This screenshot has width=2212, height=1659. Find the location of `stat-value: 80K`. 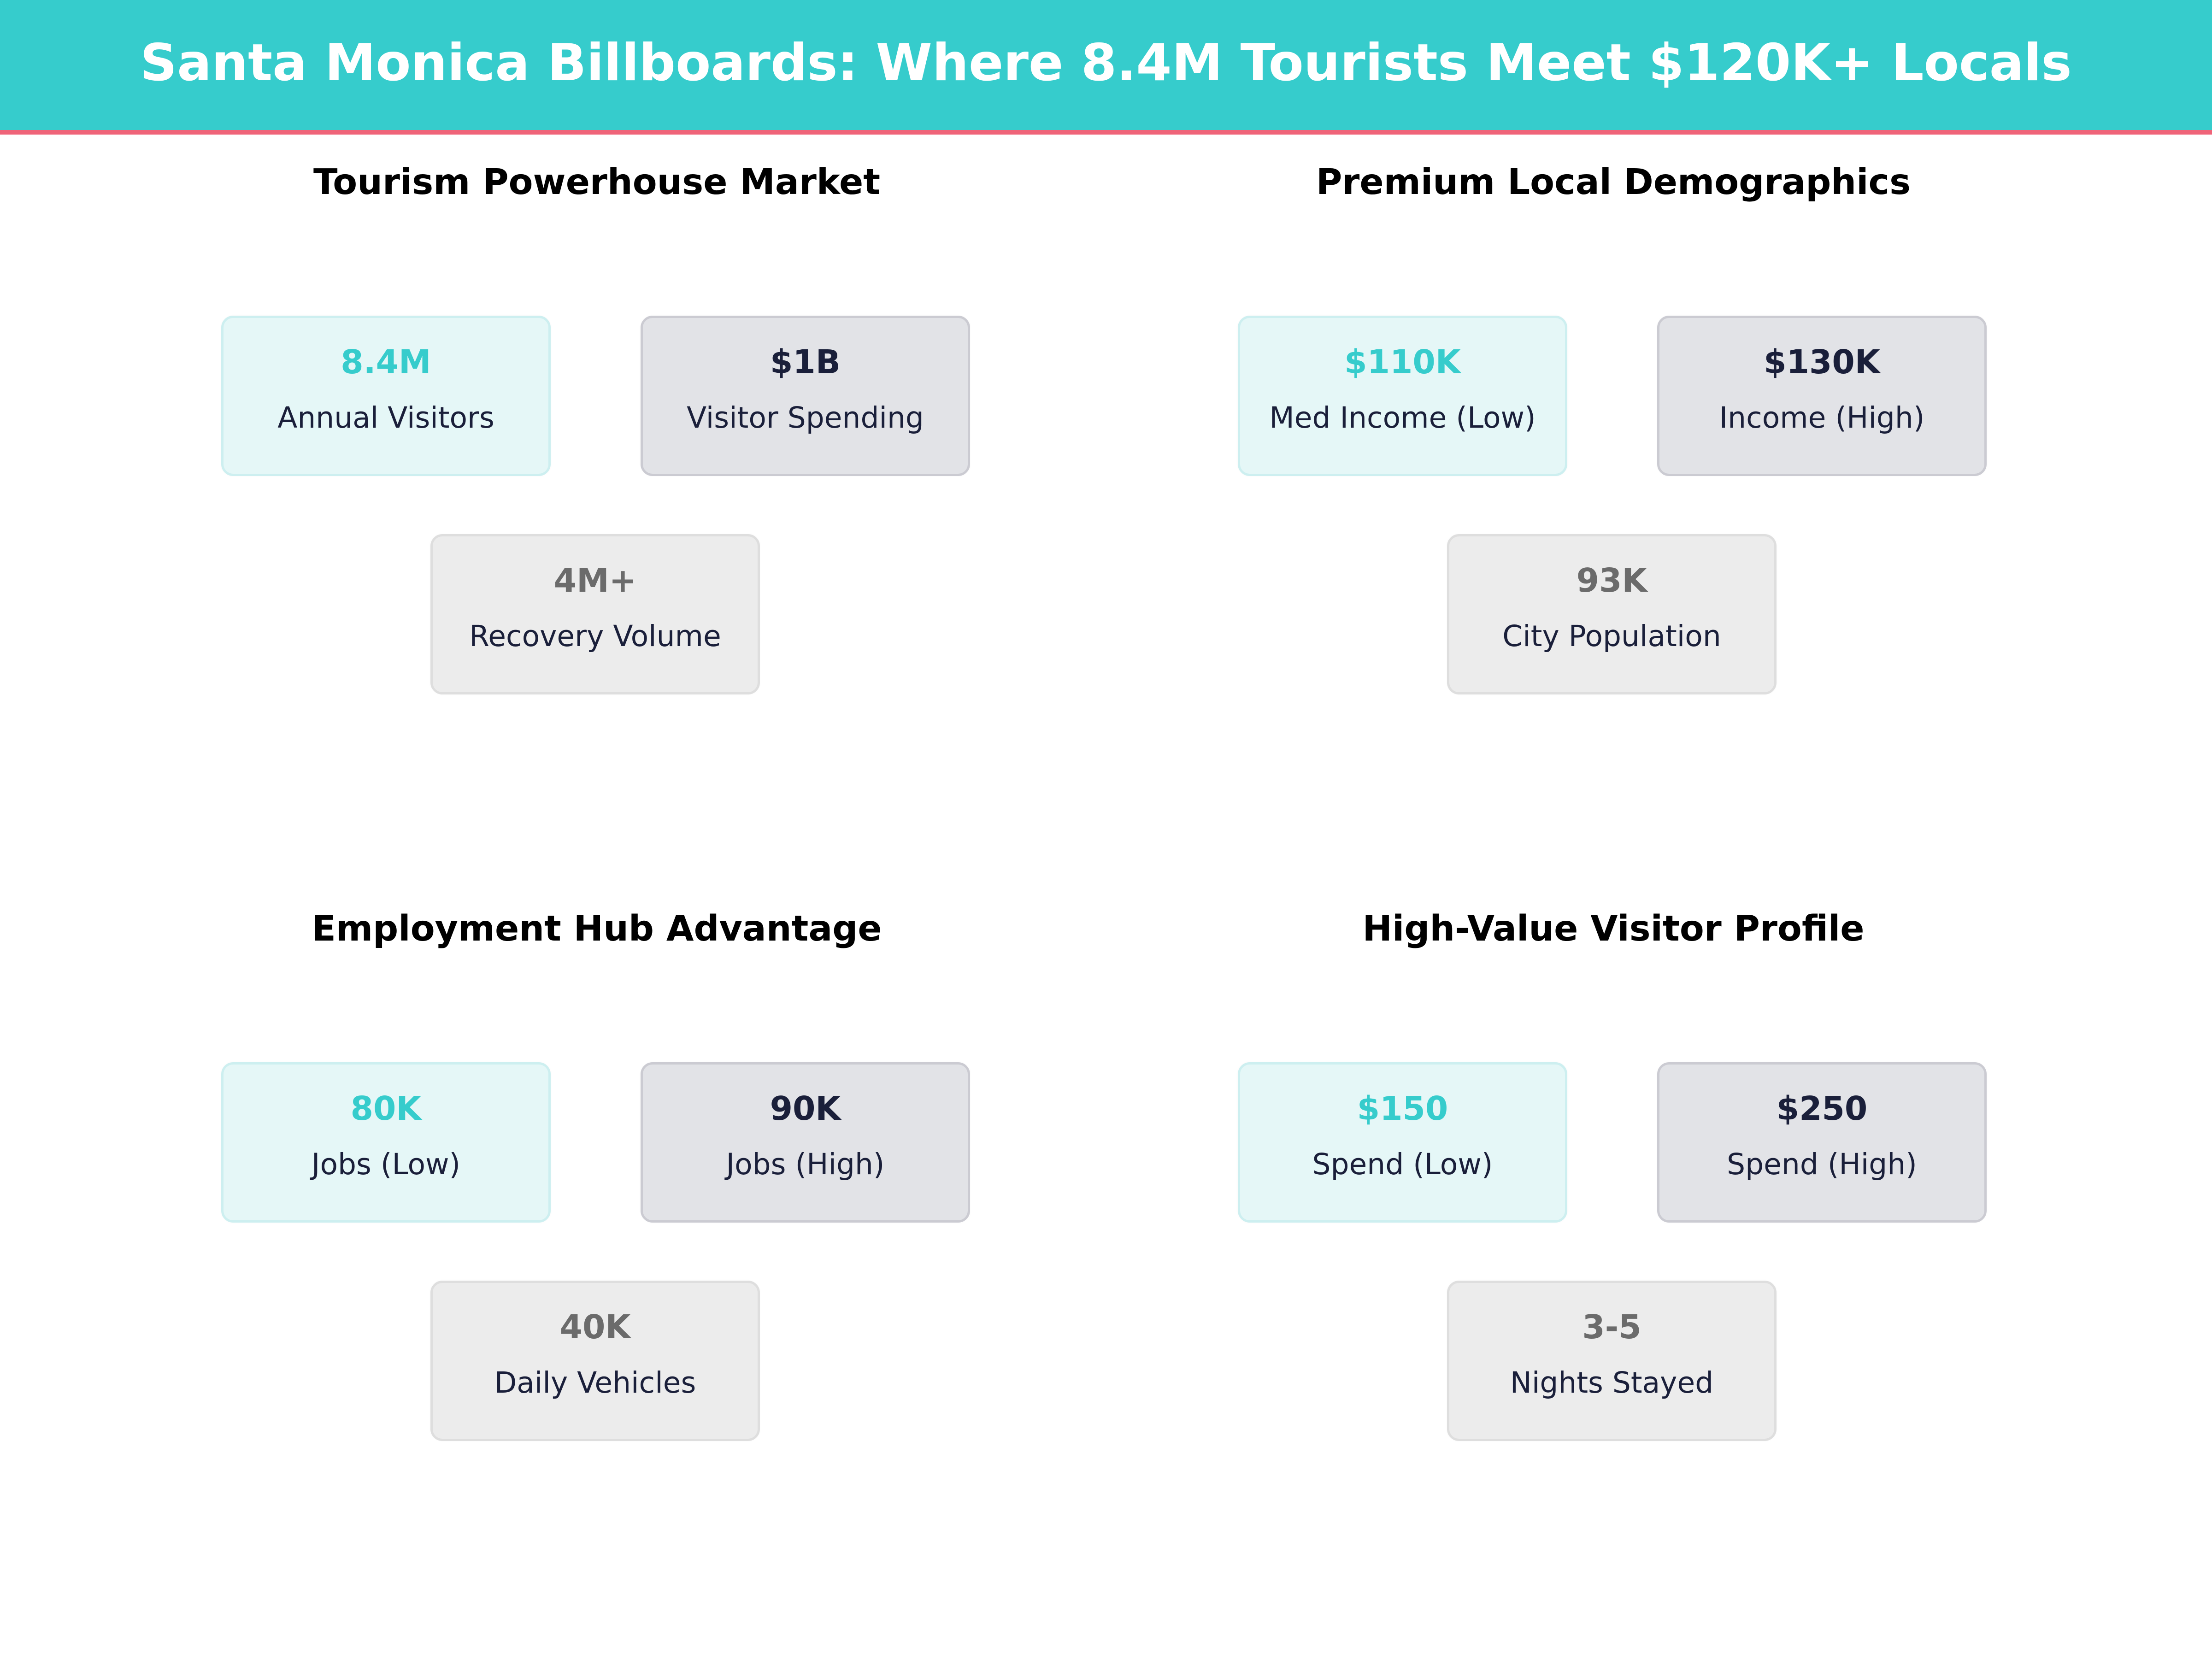

stat-value: 80K is located at coordinates (386, 1108).